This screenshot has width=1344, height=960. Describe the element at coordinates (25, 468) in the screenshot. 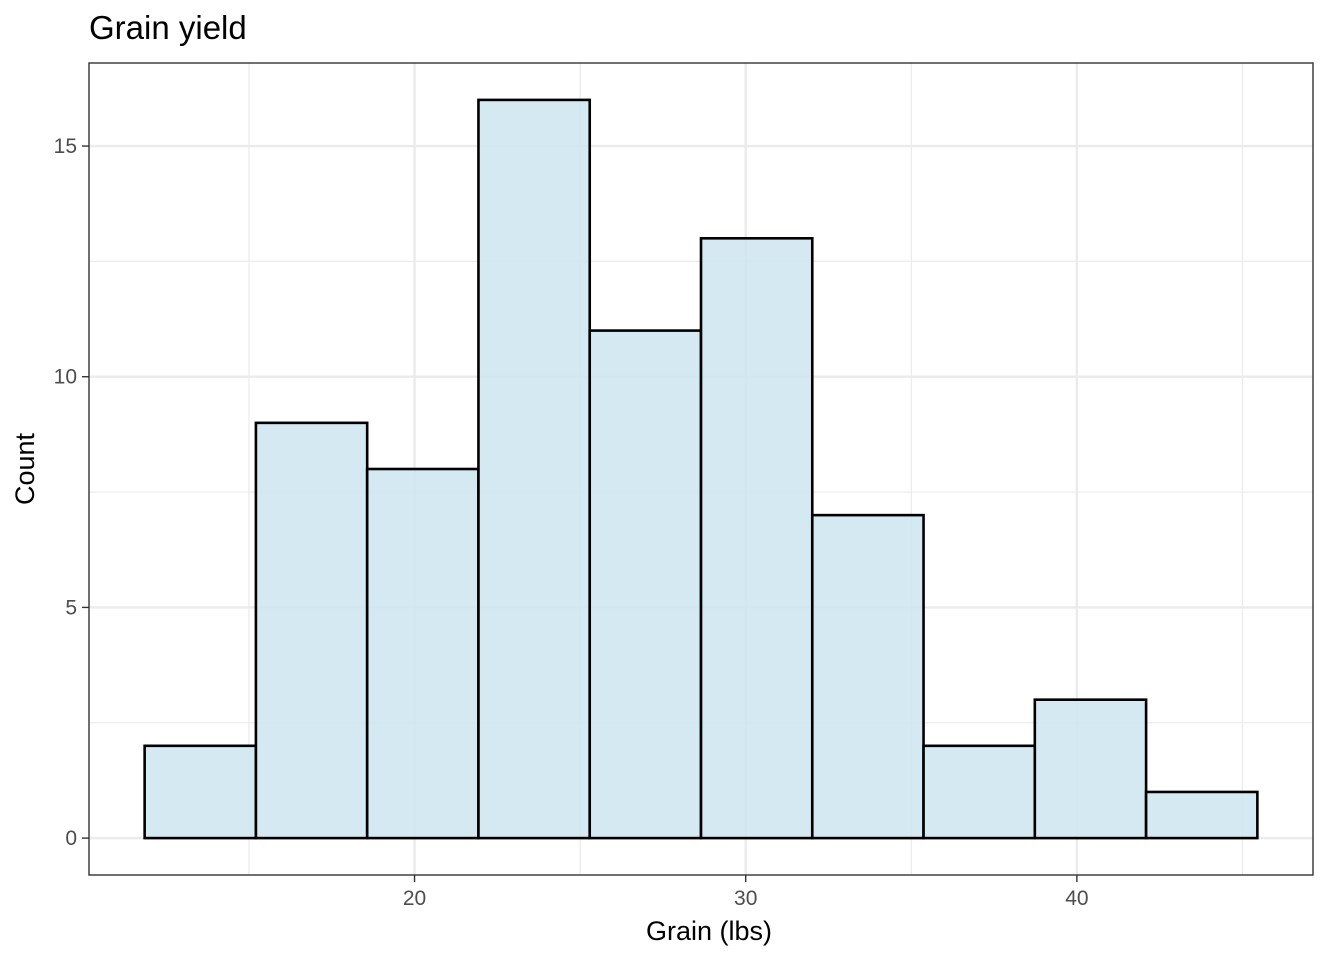

I see `y-axis-label: Count` at that location.